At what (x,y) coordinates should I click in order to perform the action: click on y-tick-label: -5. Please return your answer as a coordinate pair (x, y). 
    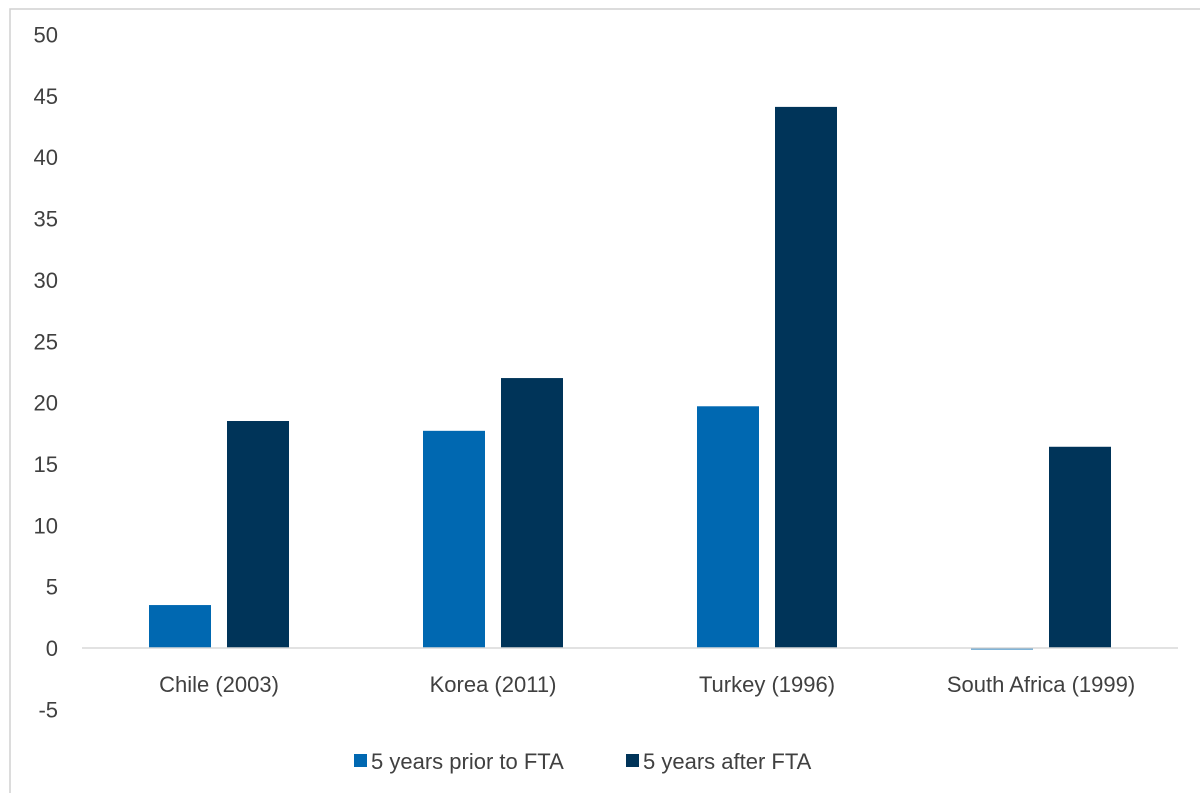
    Looking at the image, I should click on (48, 709).